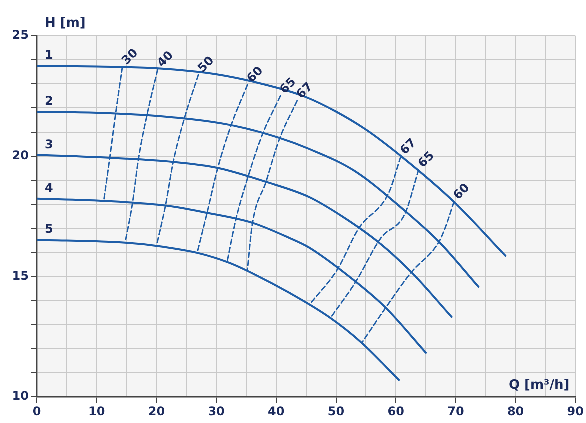 The width and height of the screenshot is (586, 423). Describe the element at coordinates (65, 23) in the screenshot. I see `y-axis-title: H [m]` at that location.